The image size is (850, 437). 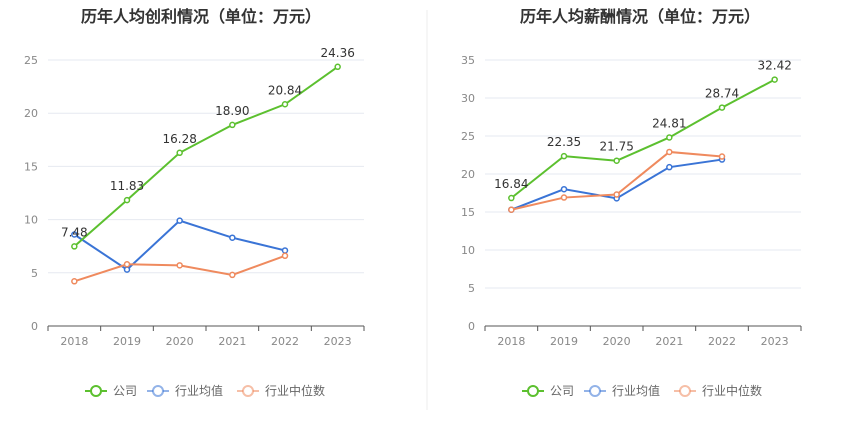 I want to click on y-tick-label: 35, so click(x=468, y=60).